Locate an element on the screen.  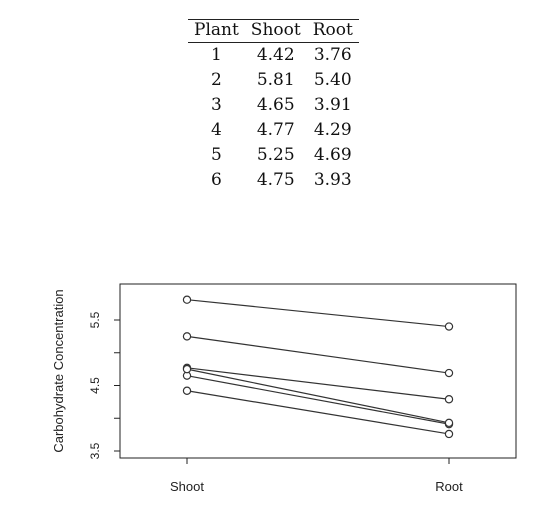
table-cell: 4.42 is located at coordinates (275, 55).